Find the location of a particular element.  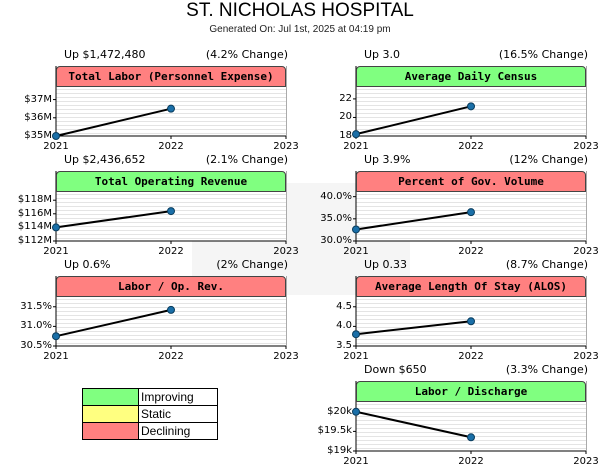

change-percent: (16.5% Change) is located at coordinates (543, 54).